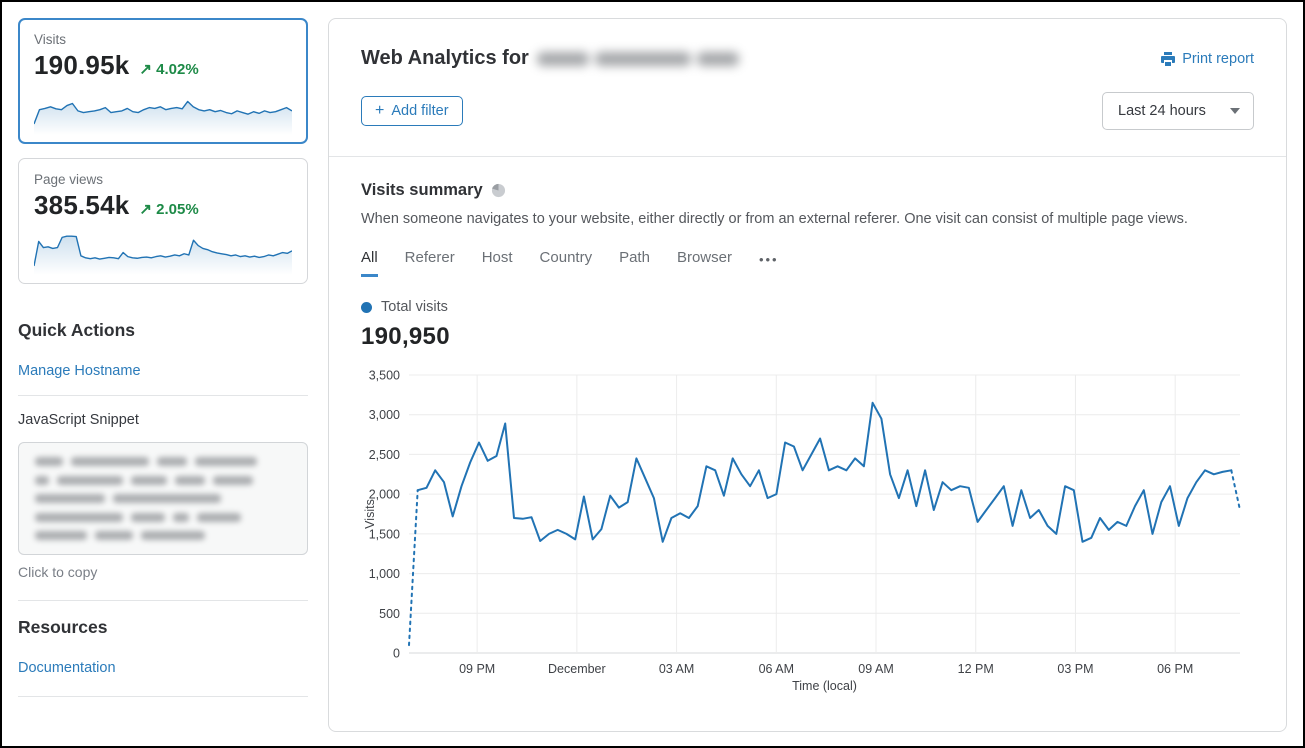 The height and width of the screenshot is (748, 1305). I want to click on pageviews-card-label: Page views, so click(69, 179).